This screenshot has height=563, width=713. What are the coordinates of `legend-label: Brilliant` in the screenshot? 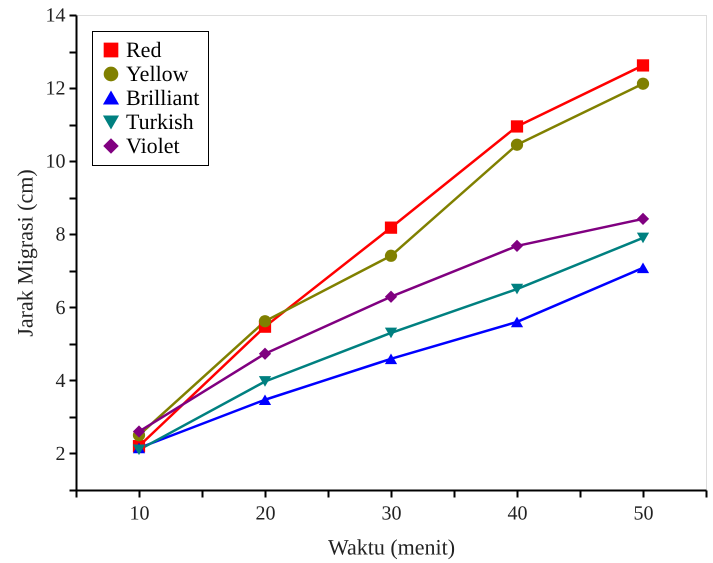 It's located at (163, 97).